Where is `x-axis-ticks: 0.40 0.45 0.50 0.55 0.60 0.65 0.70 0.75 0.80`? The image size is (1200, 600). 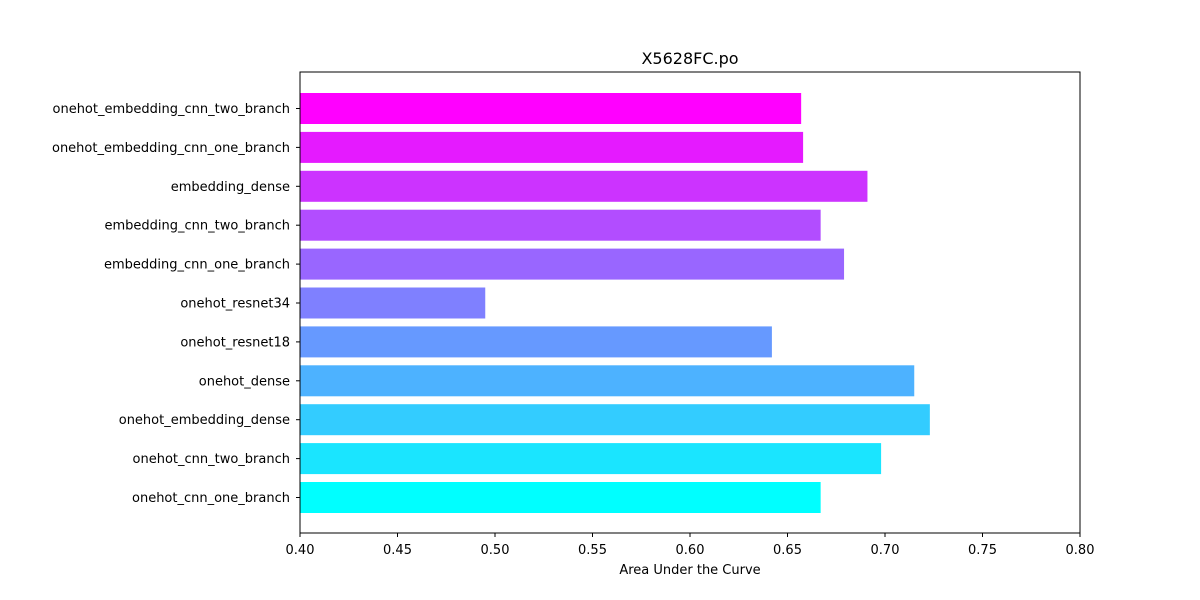 x-axis-ticks: 0.40 0.45 0.50 0.55 0.60 0.65 0.70 0.75 0.80 is located at coordinates (690, 545).